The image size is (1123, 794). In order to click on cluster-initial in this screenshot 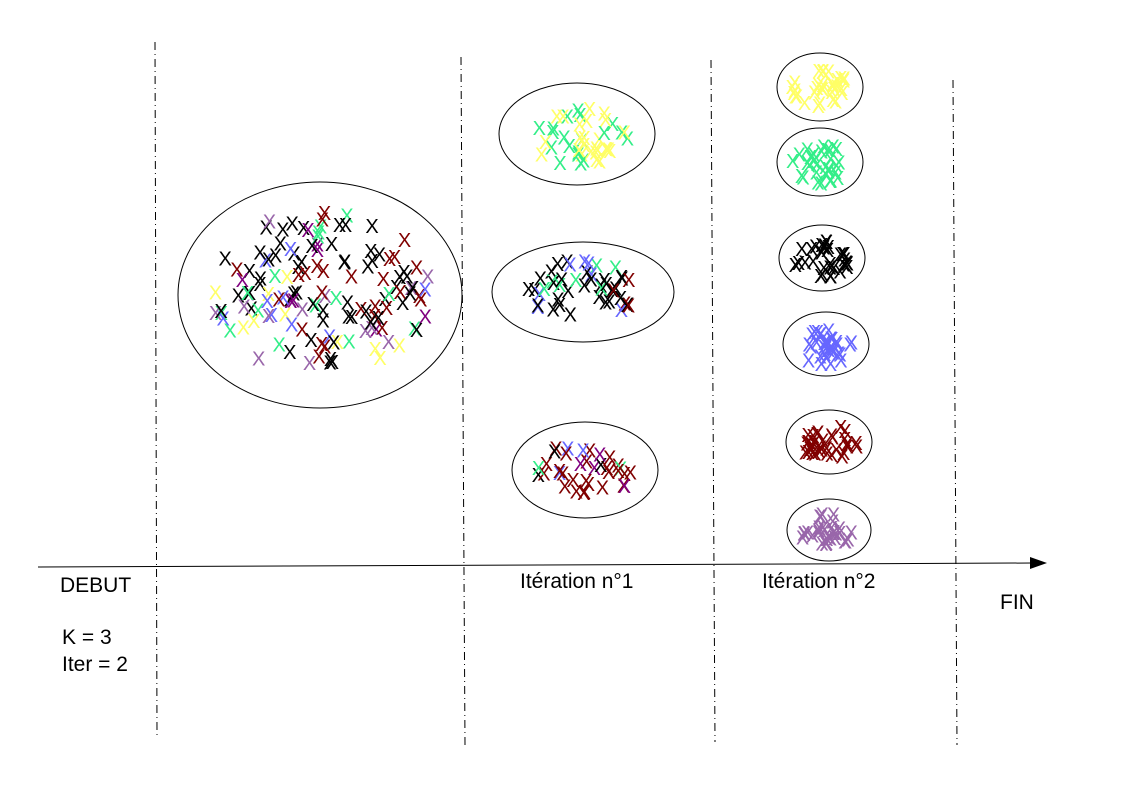, I will do `click(320, 295)`.